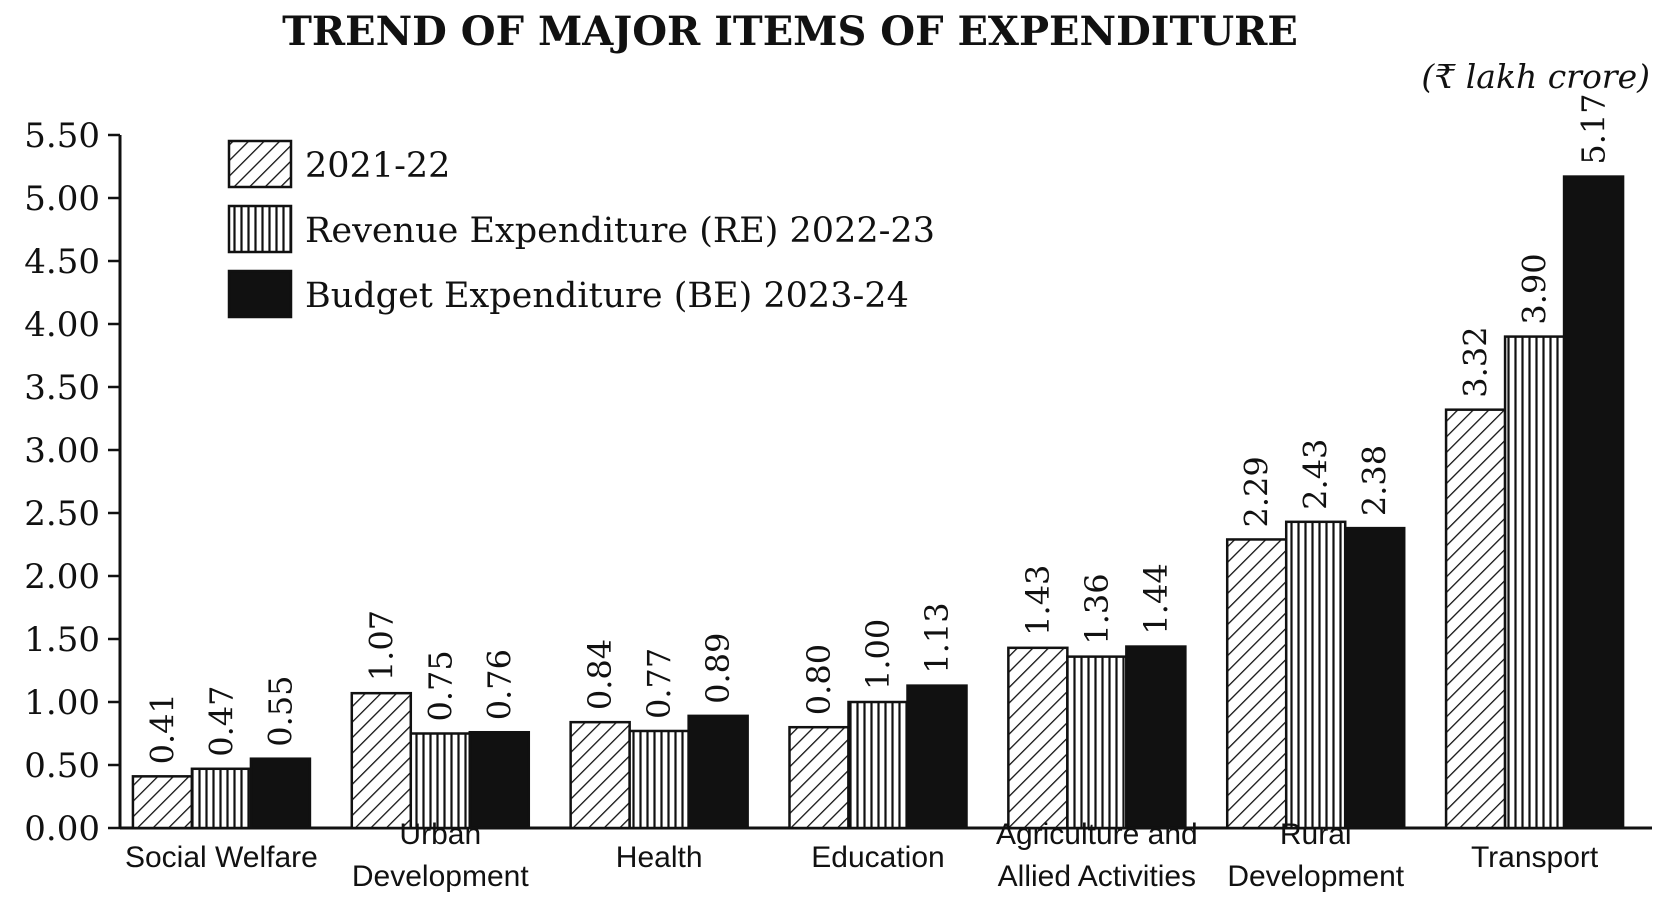 This screenshot has height=922, width=1666. Describe the element at coordinates (1257, 491) in the screenshot. I see `data-label: 2.29` at that location.